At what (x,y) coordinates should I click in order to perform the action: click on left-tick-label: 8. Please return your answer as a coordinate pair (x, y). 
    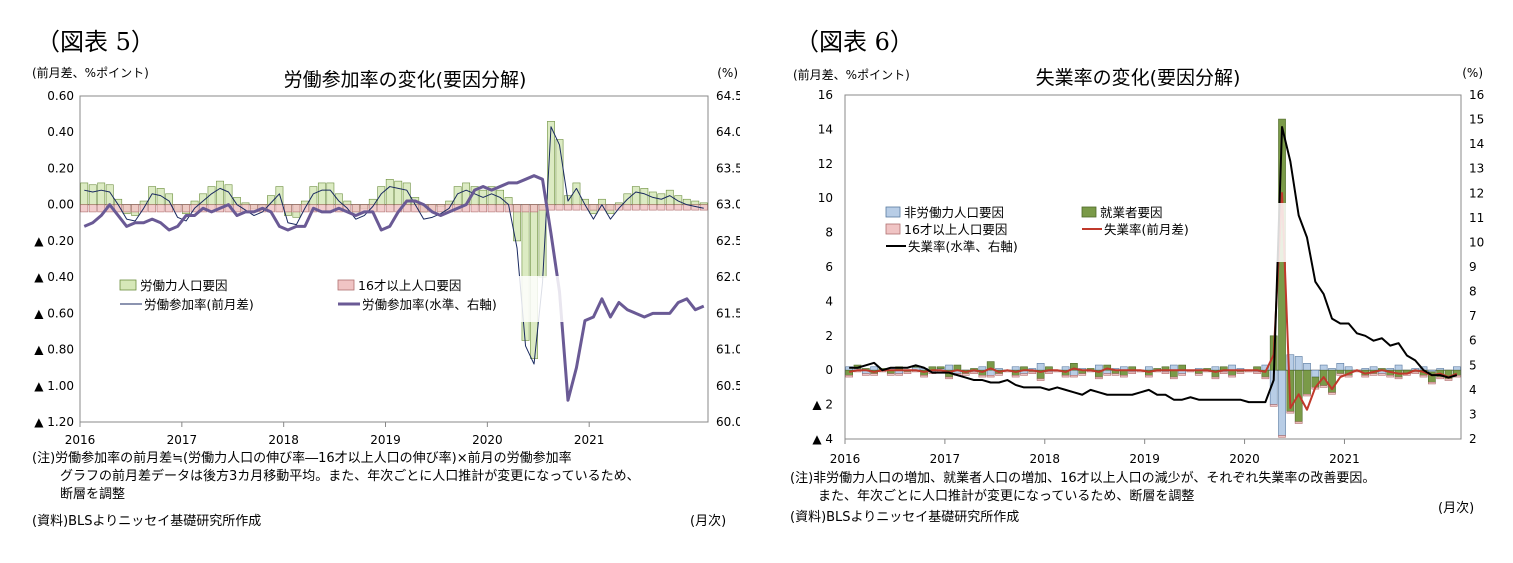
    Looking at the image, I should click on (829, 233).